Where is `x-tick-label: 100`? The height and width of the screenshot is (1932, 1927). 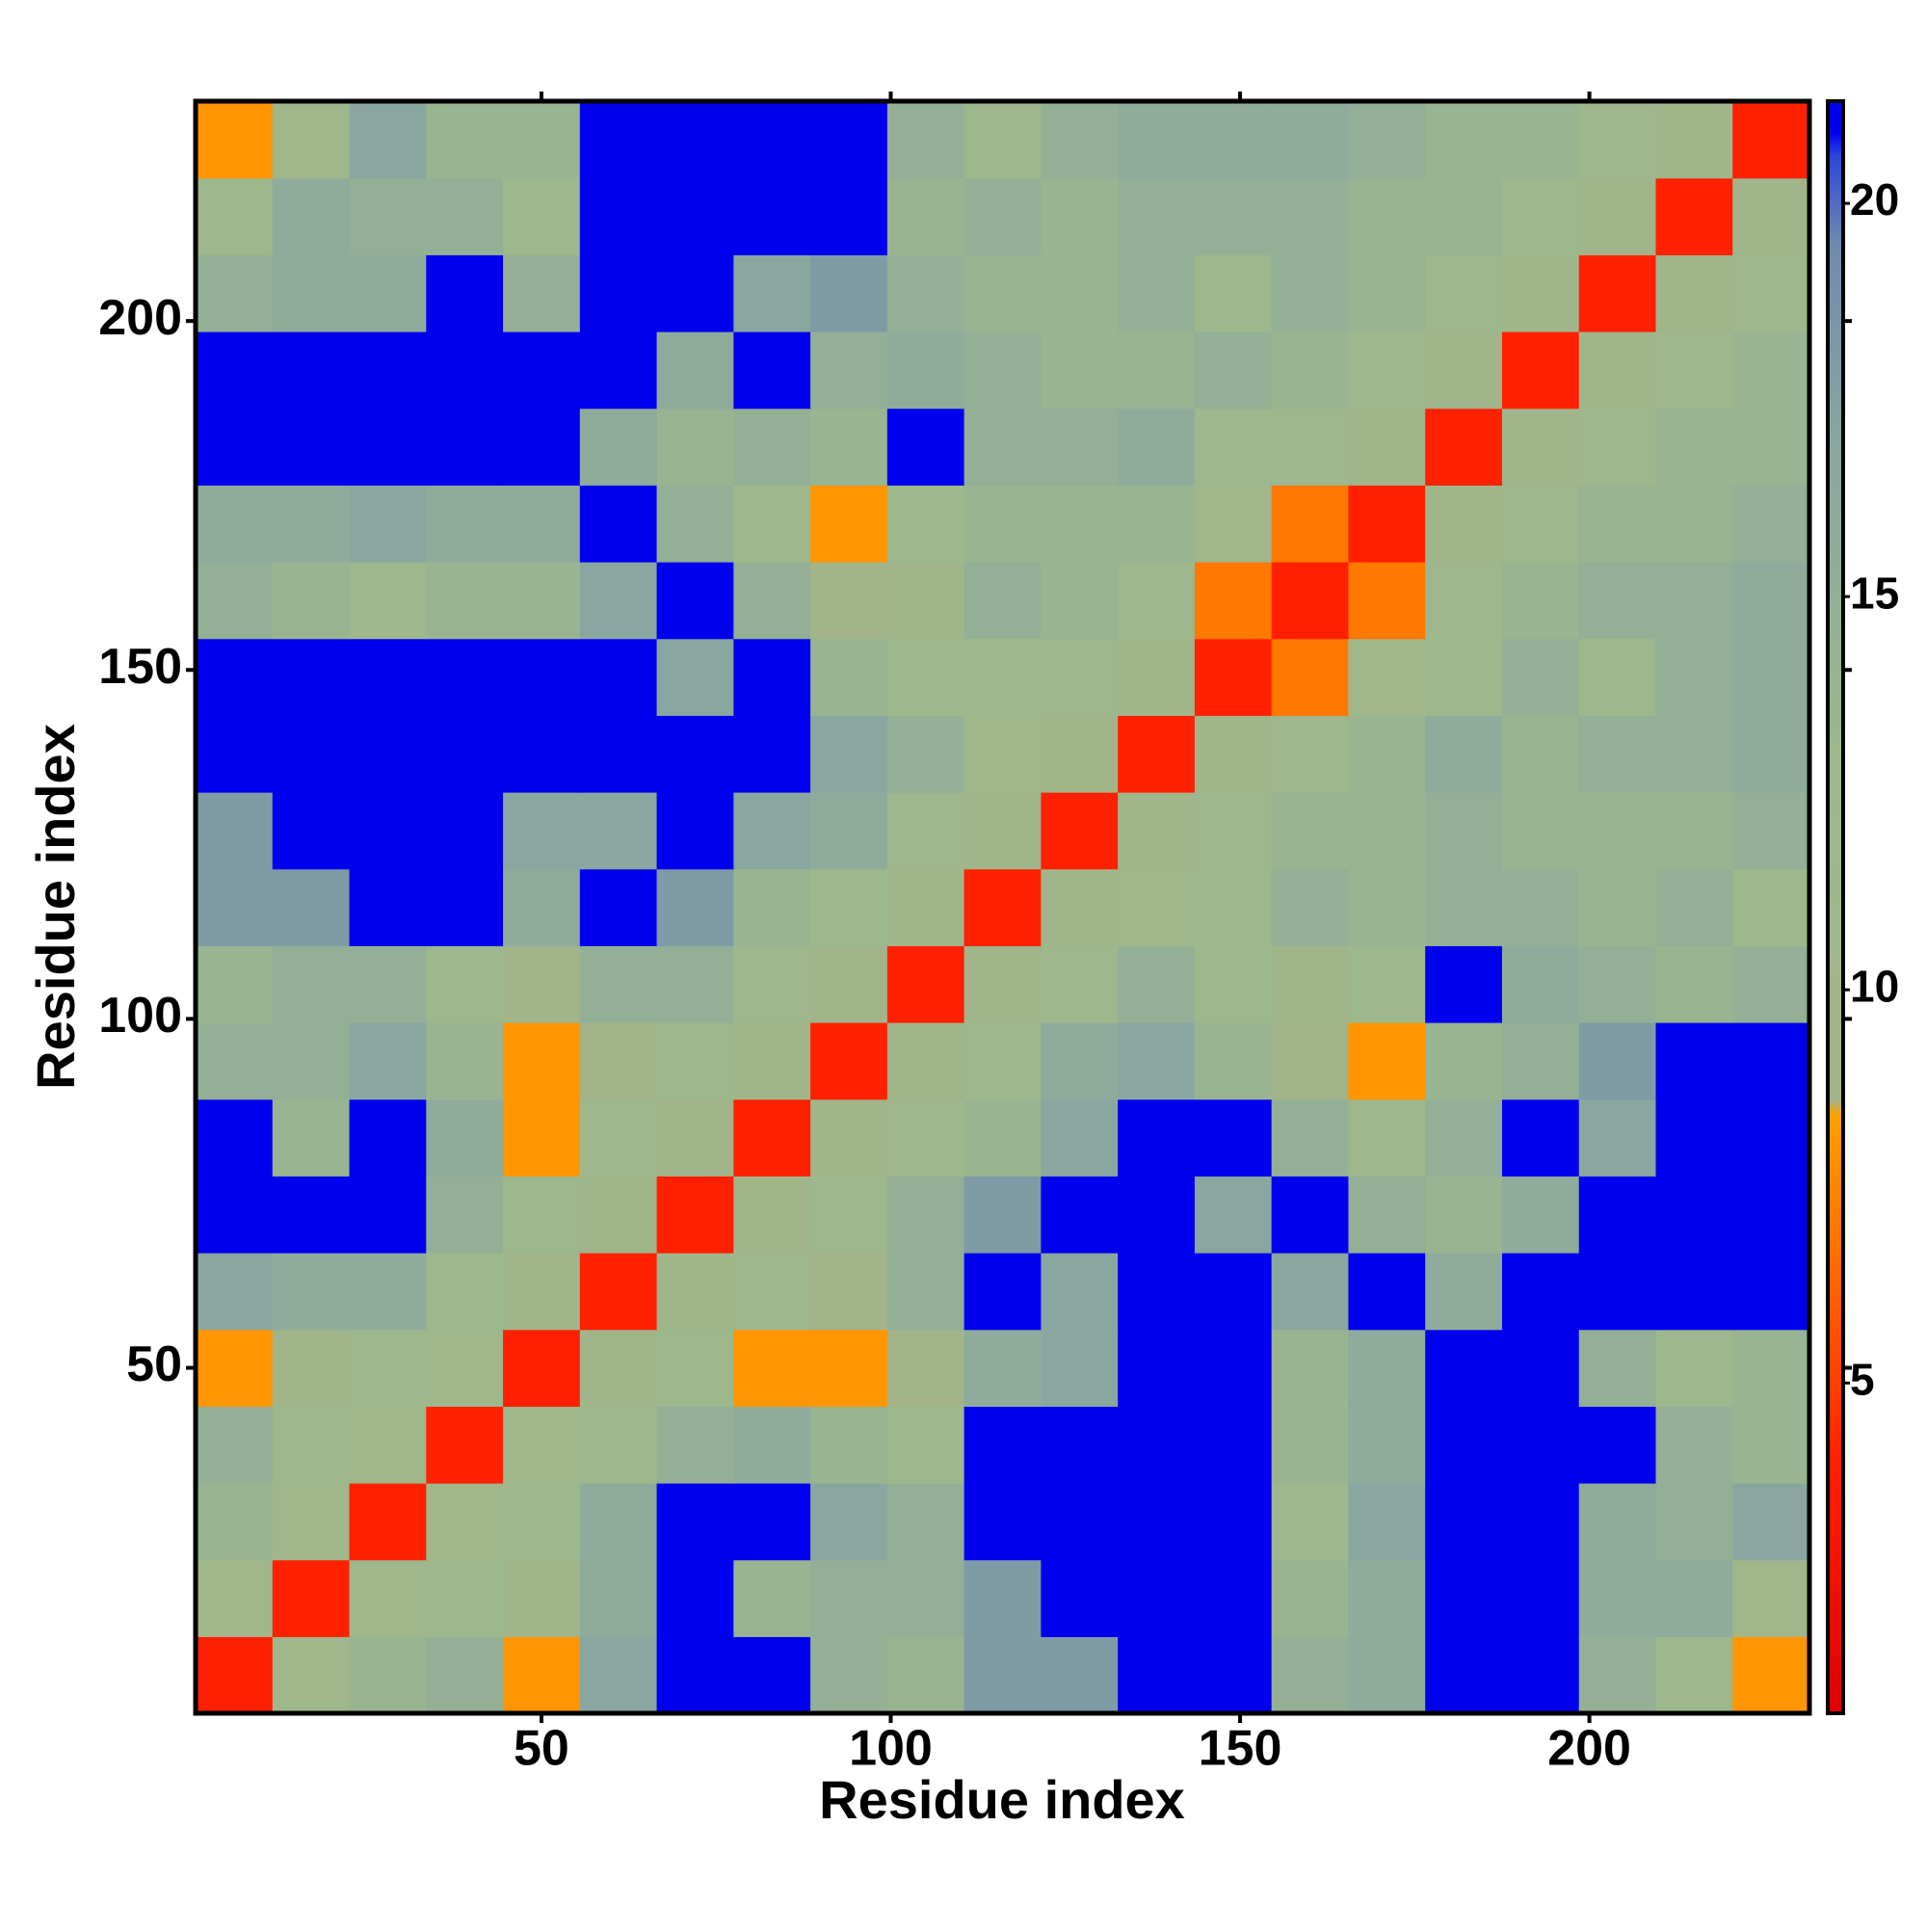
x-tick-label: 100 is located at coordinates (891, 1749).